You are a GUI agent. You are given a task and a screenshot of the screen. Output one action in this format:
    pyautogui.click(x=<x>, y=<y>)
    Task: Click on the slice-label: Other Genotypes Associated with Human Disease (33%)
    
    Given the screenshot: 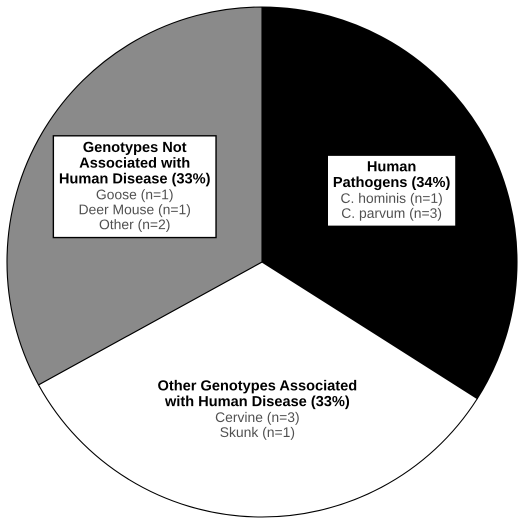 What is the action you would take?
    pyautogui.click(x=257, y=395)
    